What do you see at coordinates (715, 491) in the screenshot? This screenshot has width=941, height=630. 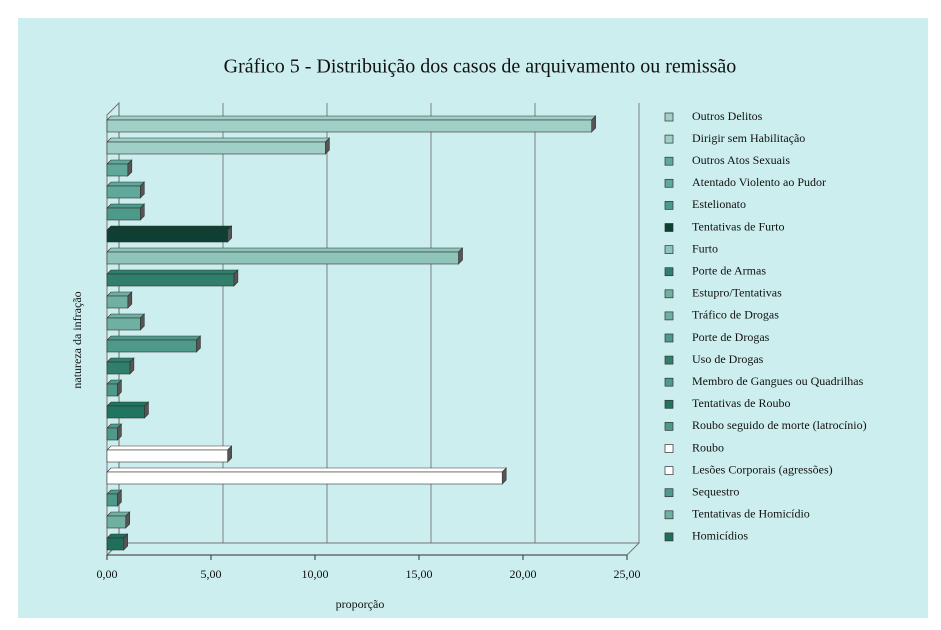 I see `legend-label: Sequestro` at bounding box center [715, 491].